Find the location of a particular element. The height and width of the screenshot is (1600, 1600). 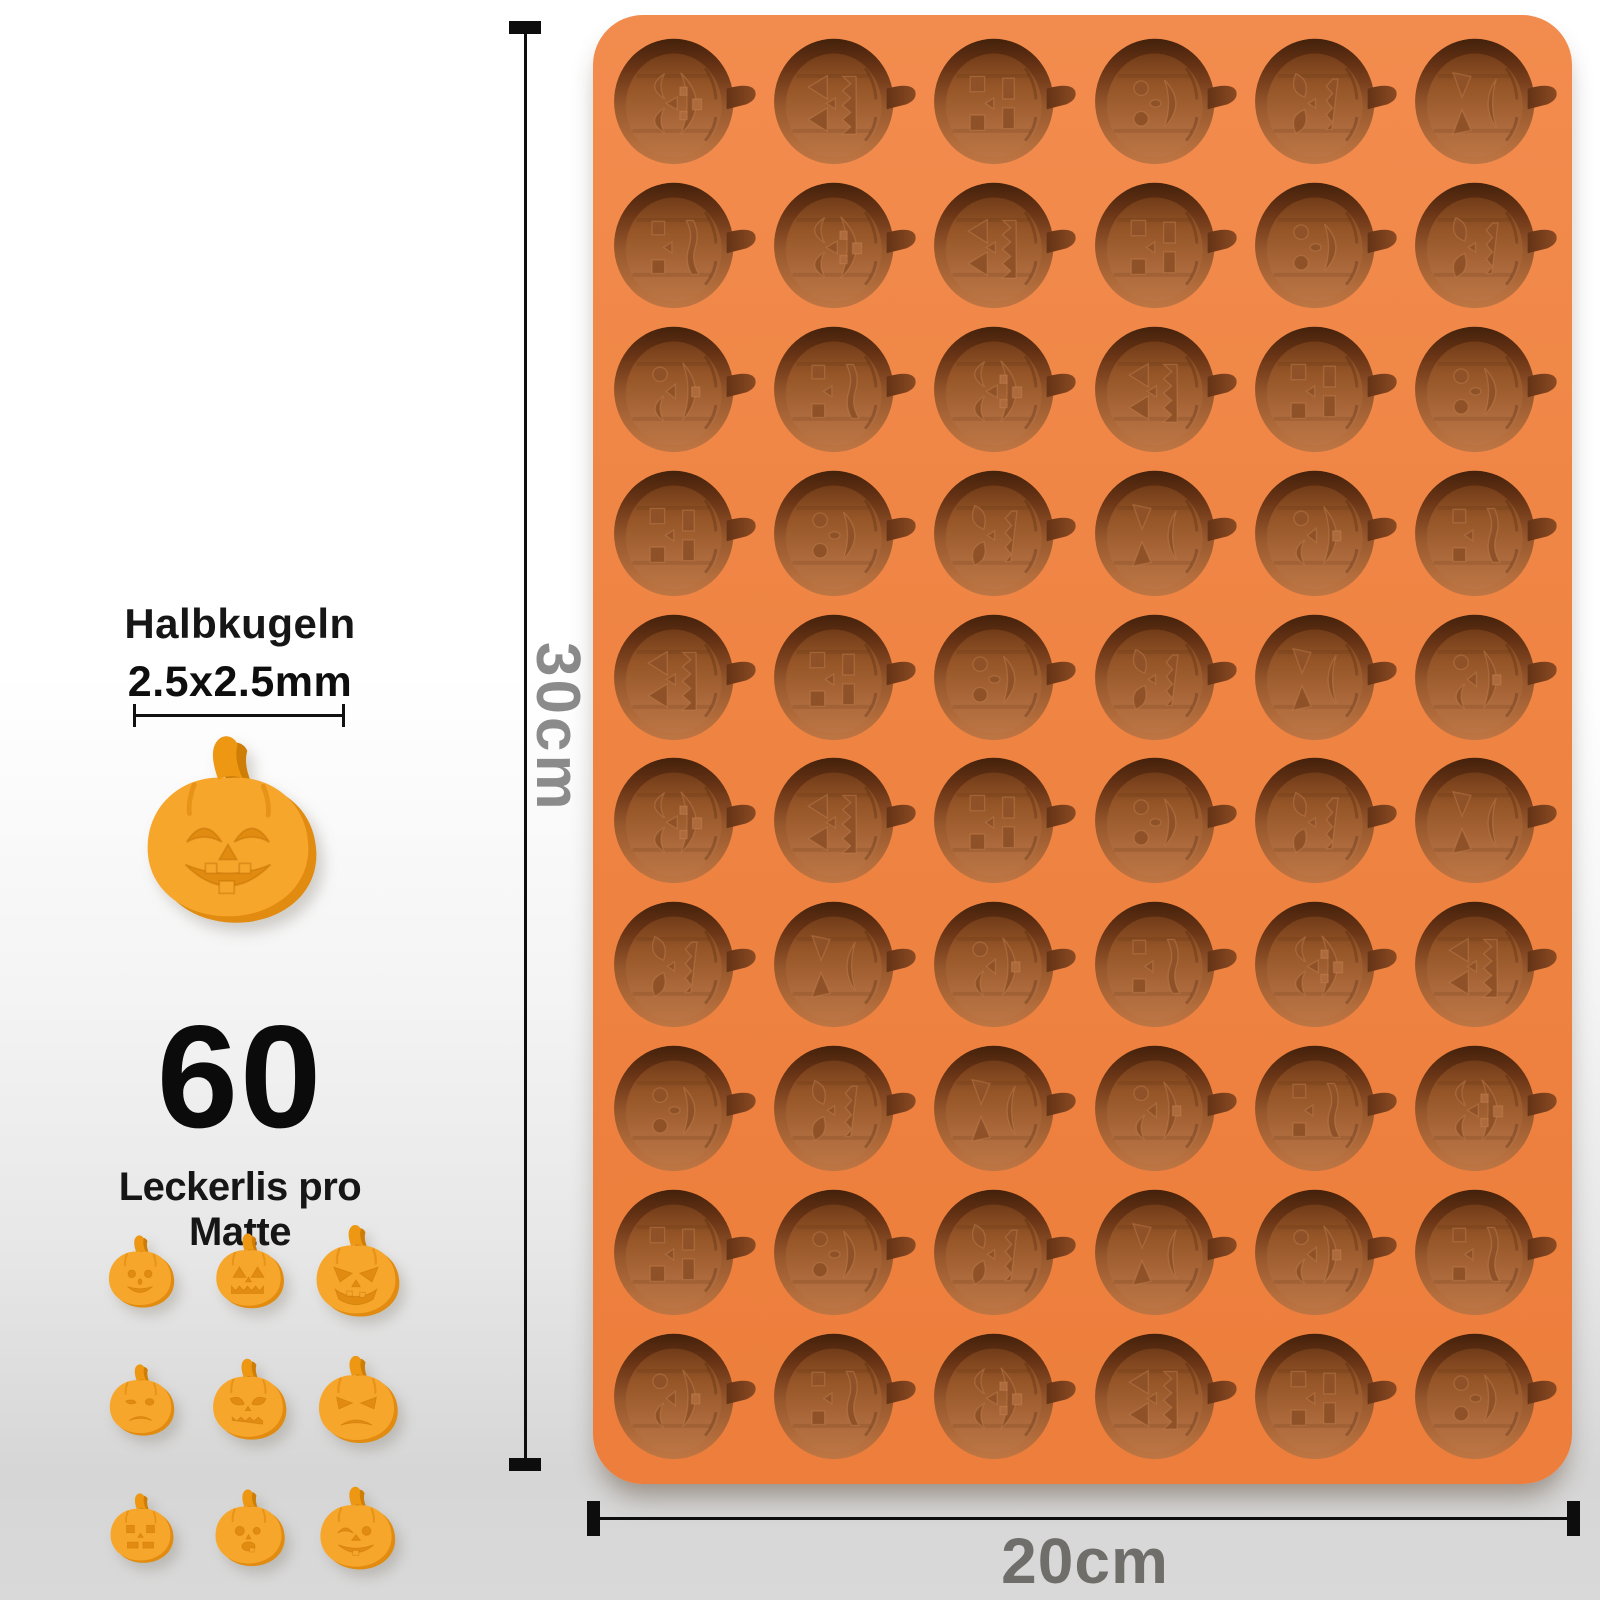

width-dimension-cap-left is located at coordinates (593, 1518).